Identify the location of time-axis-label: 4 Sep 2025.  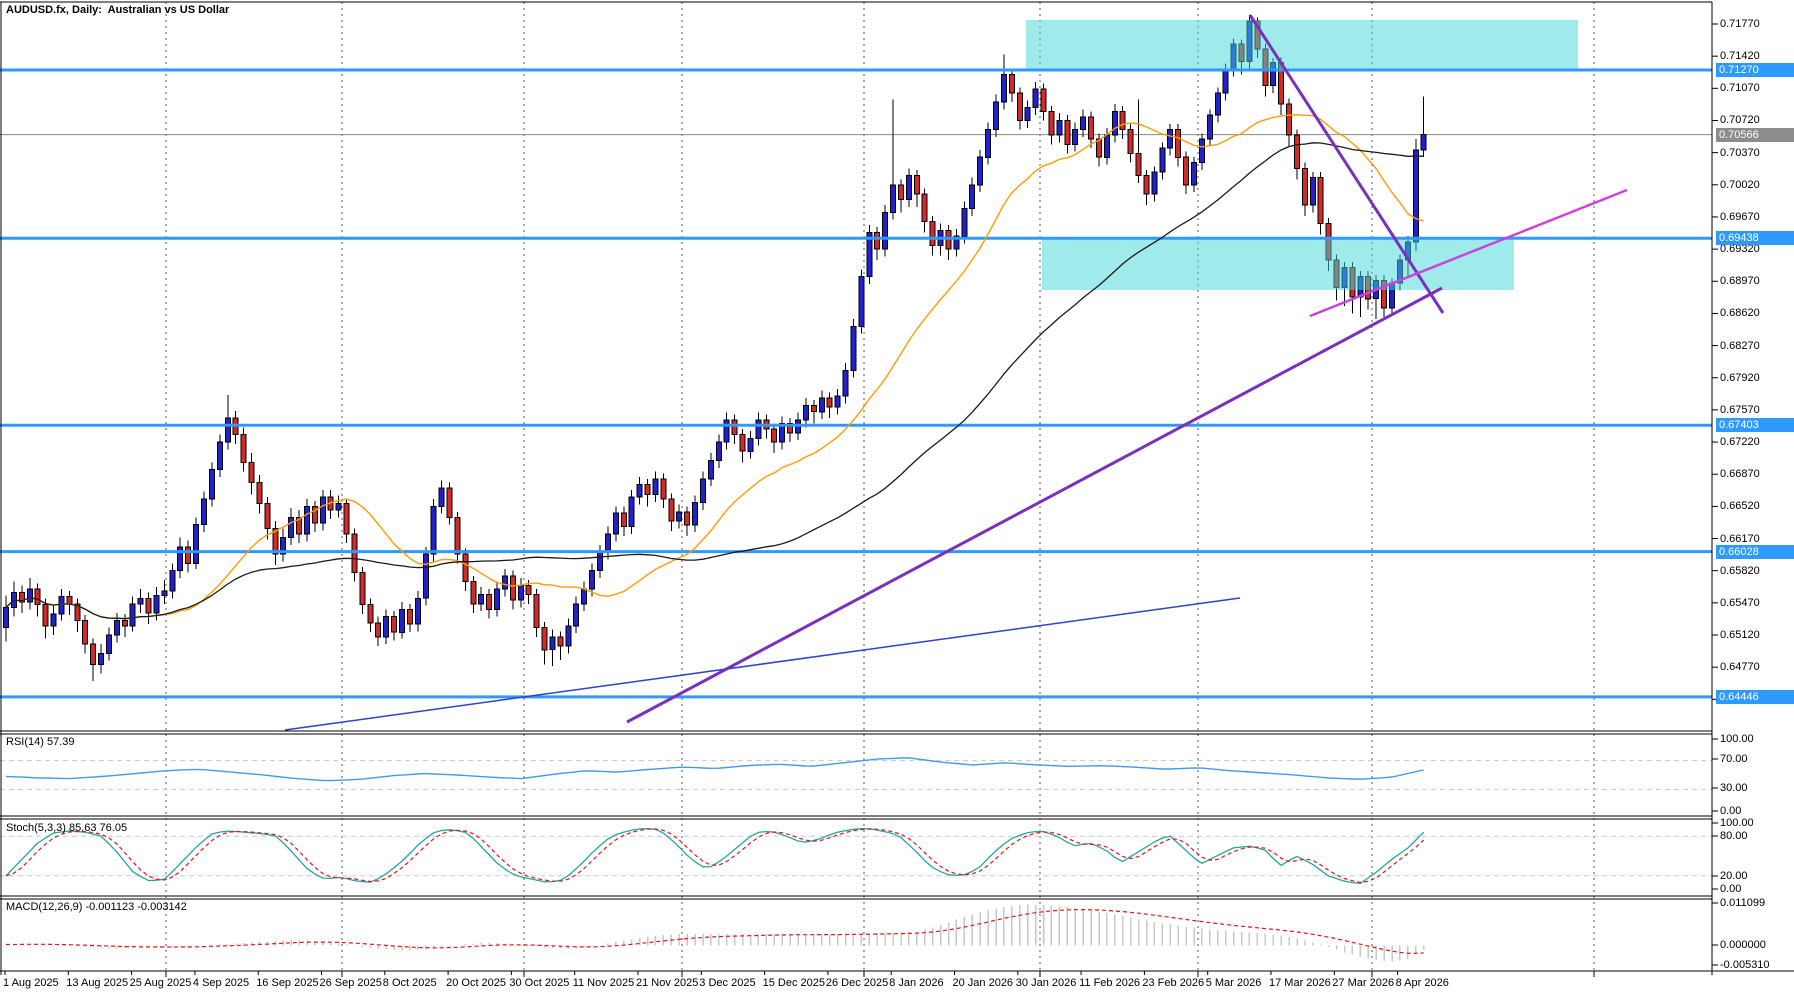
(221, 983).